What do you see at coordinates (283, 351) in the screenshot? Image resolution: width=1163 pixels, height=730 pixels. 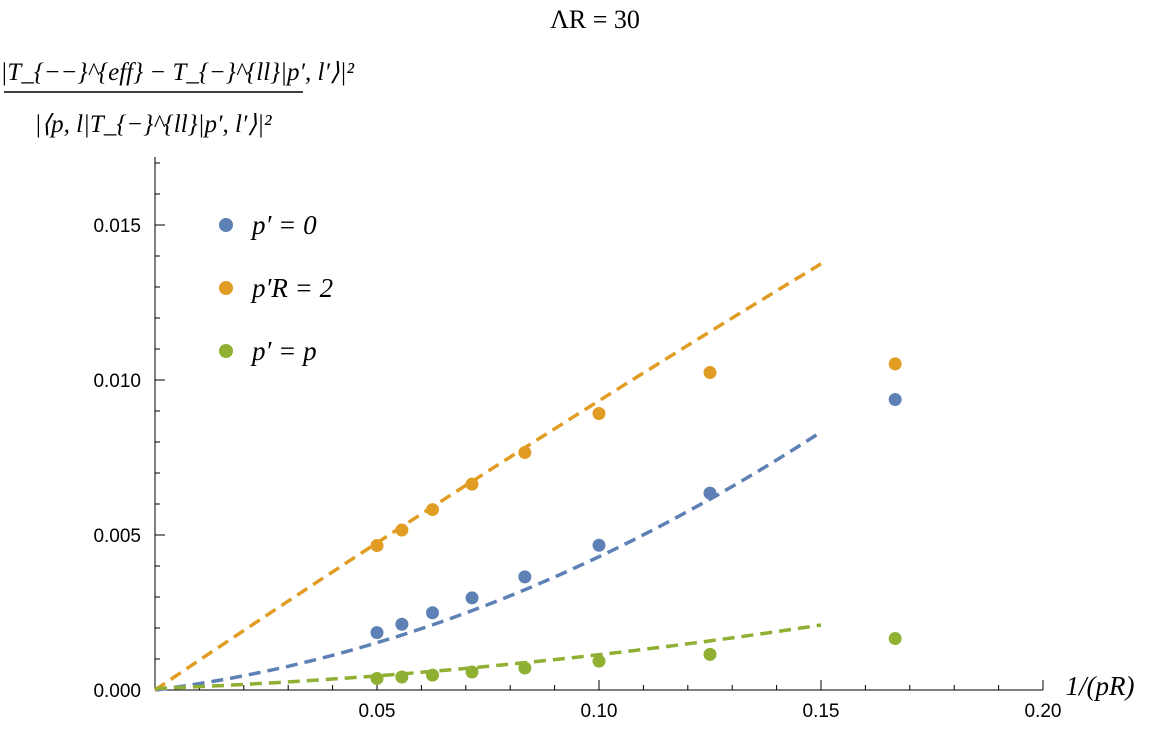 I see `legend-label: p′ = p` at bounding box center [283, 351].